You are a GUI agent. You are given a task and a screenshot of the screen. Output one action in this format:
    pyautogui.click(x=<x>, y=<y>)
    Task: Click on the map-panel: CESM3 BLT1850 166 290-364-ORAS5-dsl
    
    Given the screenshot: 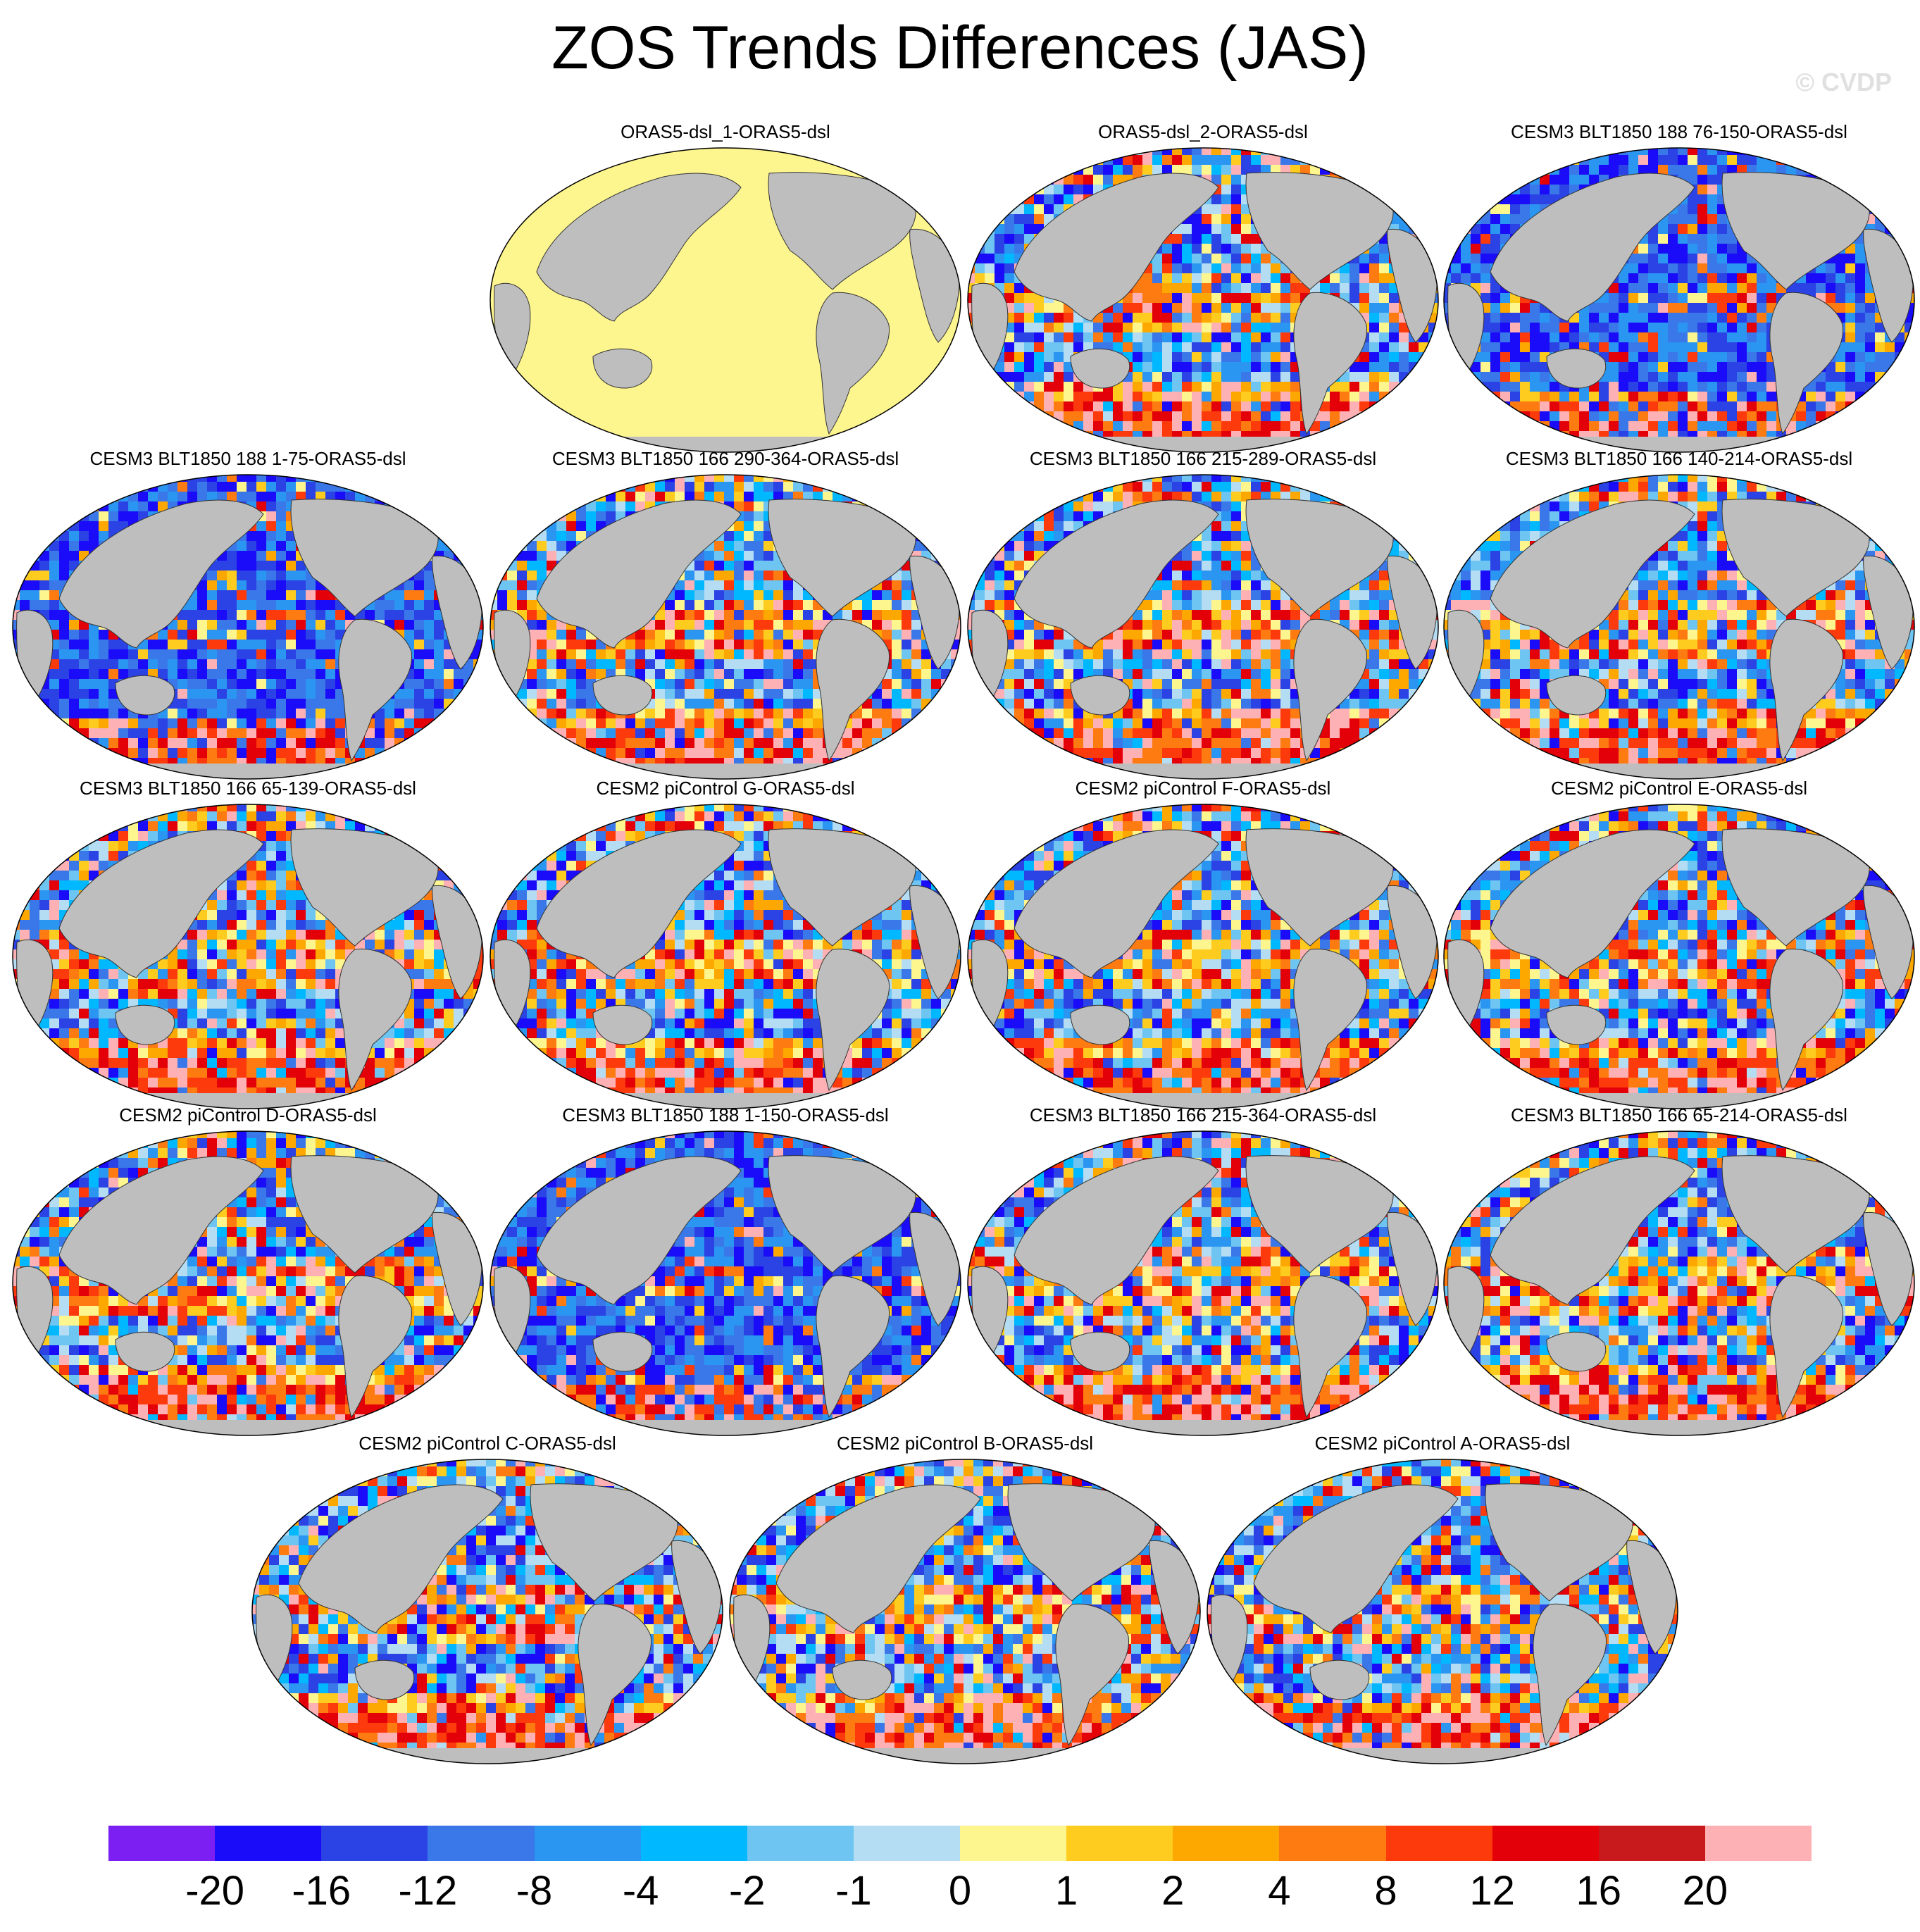 What is the action you would take?
    pyautogui.click(x=725, y=618)
    